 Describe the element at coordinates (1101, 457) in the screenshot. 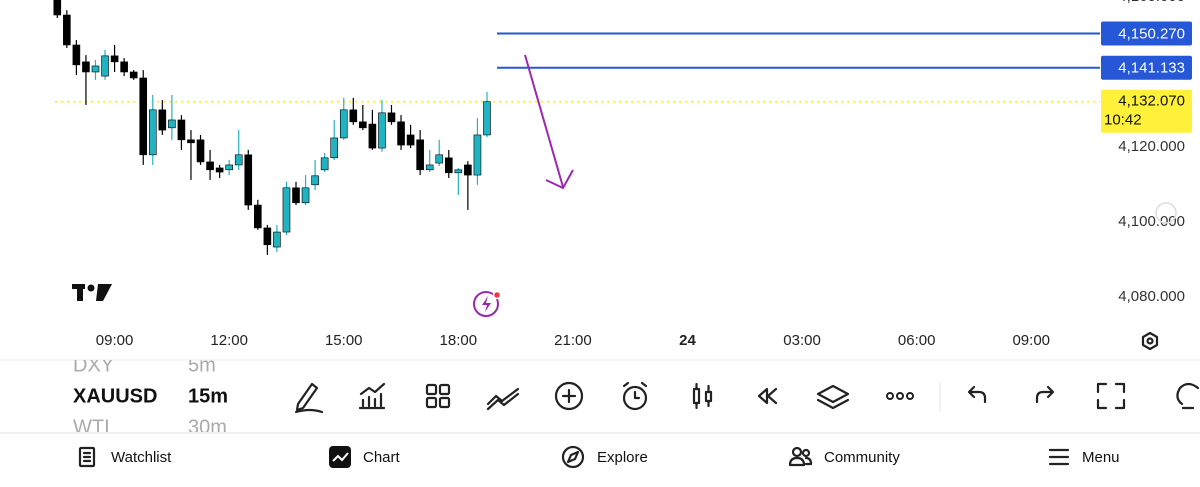

I see `nav-label: Menu` at that location.